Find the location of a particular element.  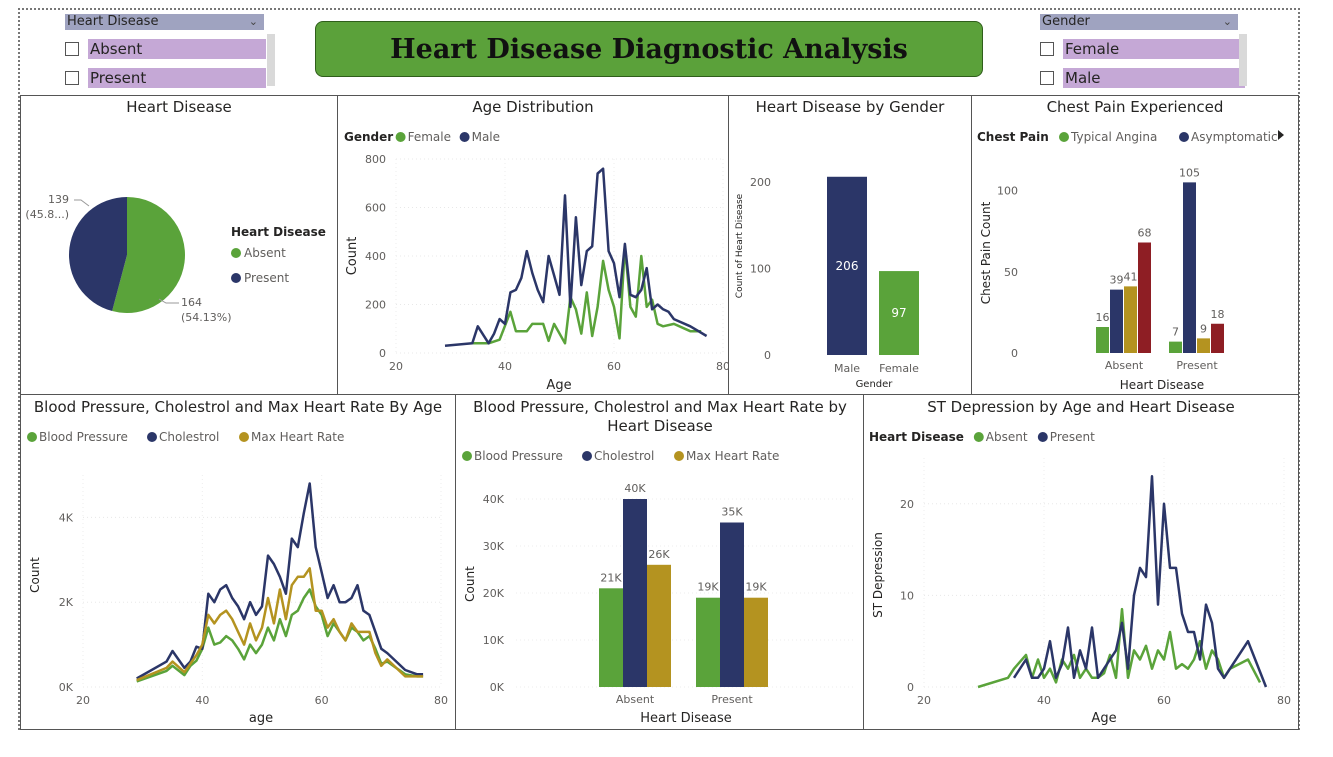

heart-disease-slicer-title: Heart Disease is located at coordinates (113, 21).